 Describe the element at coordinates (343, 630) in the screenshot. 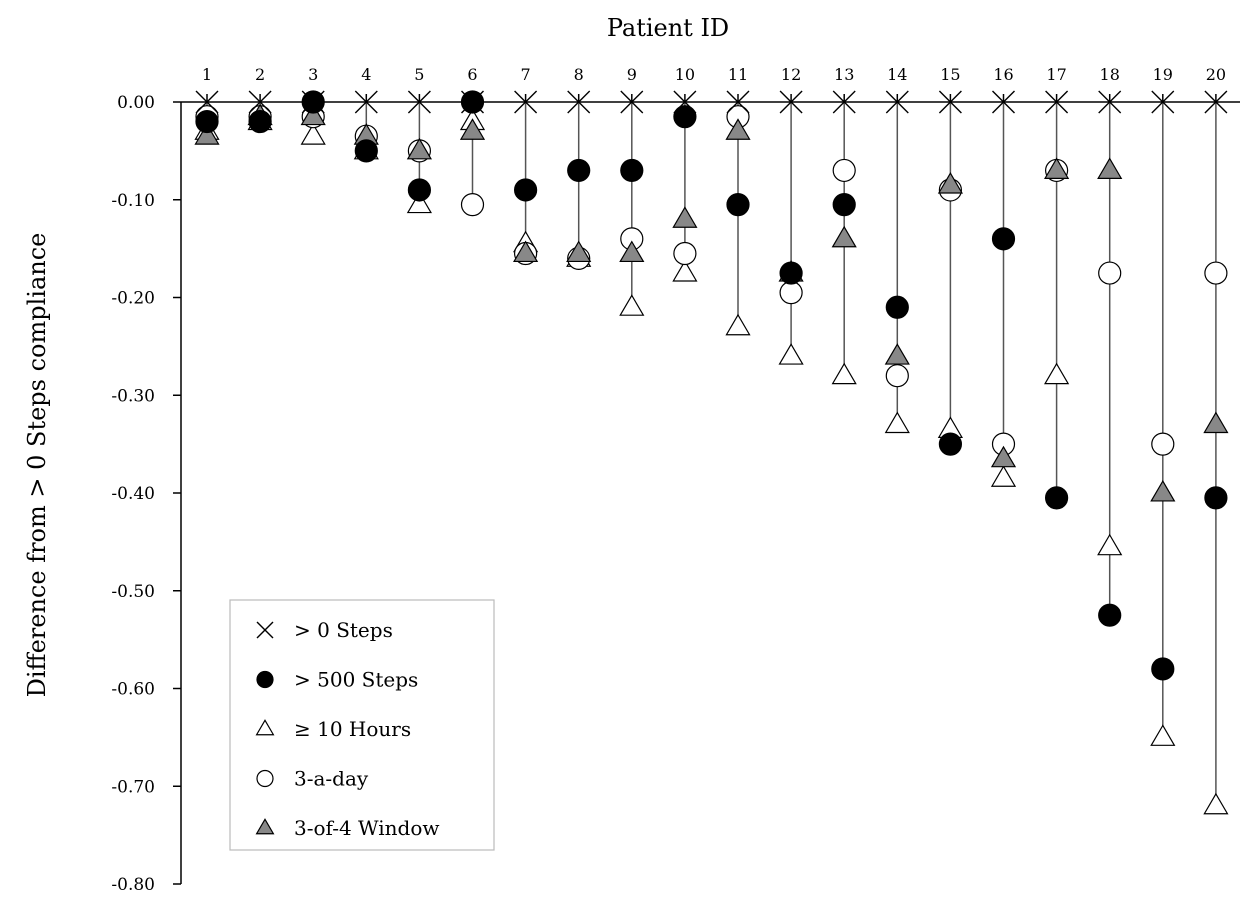

I see `legend-label: > 0 Steps` at that location.